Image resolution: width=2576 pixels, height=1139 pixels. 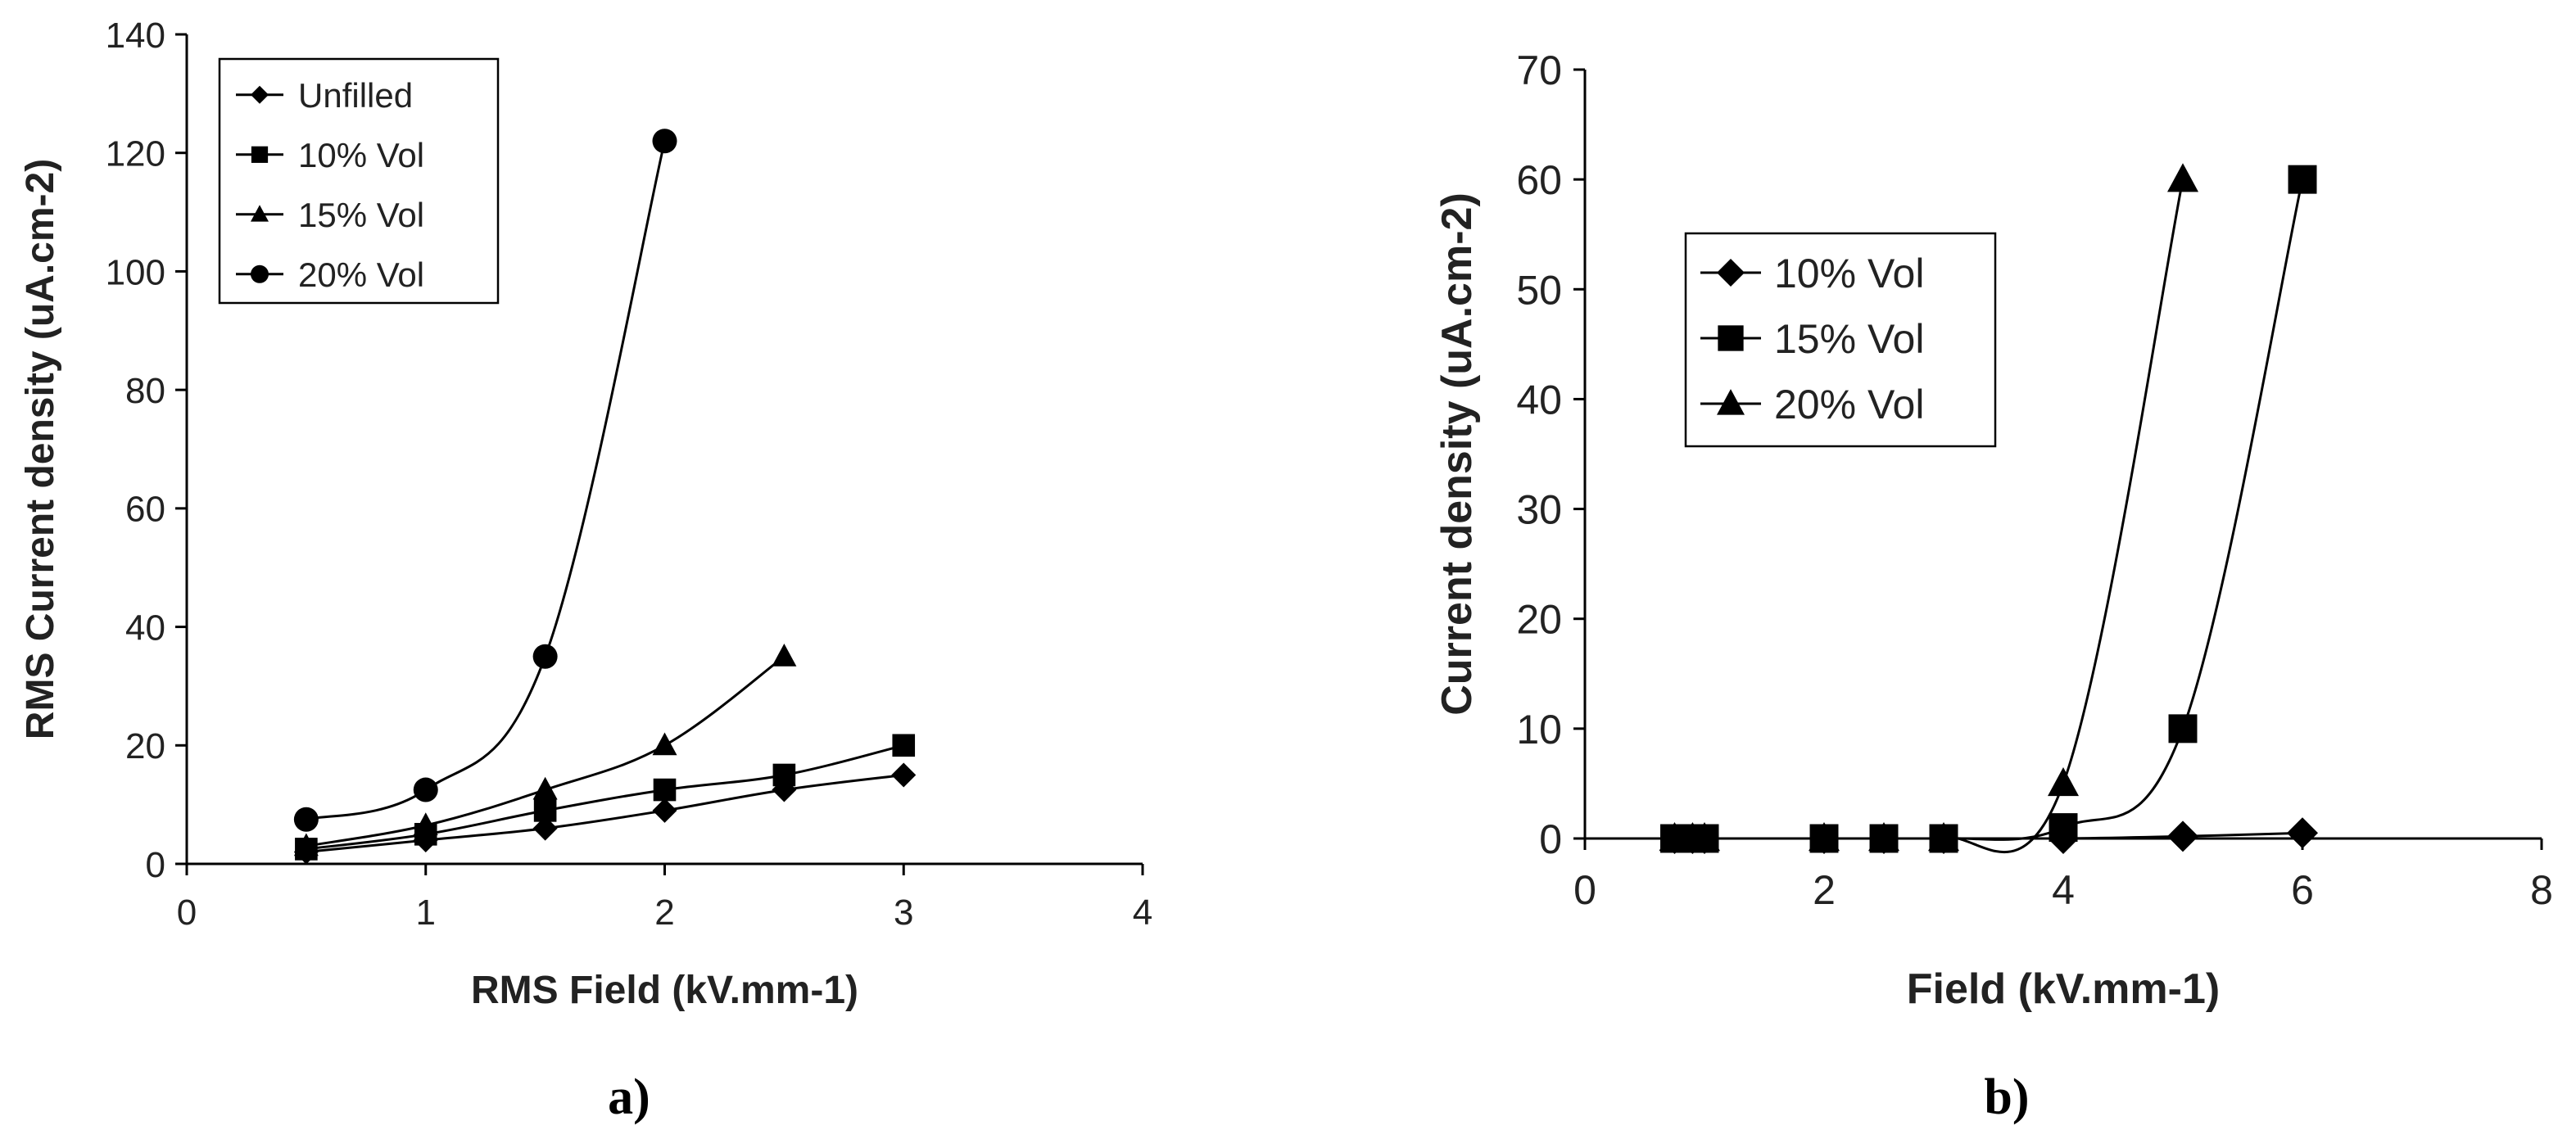 I want to click on chart-a-y-tick-label: 100, so click(x=135, y=272).